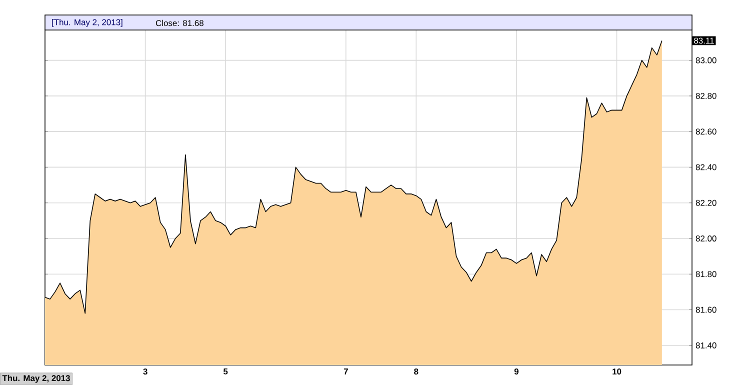  What do you see at coordinates (346, 371) in the screenshot?
I see `x-tick-label: 7` at bounding box center [346, 371].